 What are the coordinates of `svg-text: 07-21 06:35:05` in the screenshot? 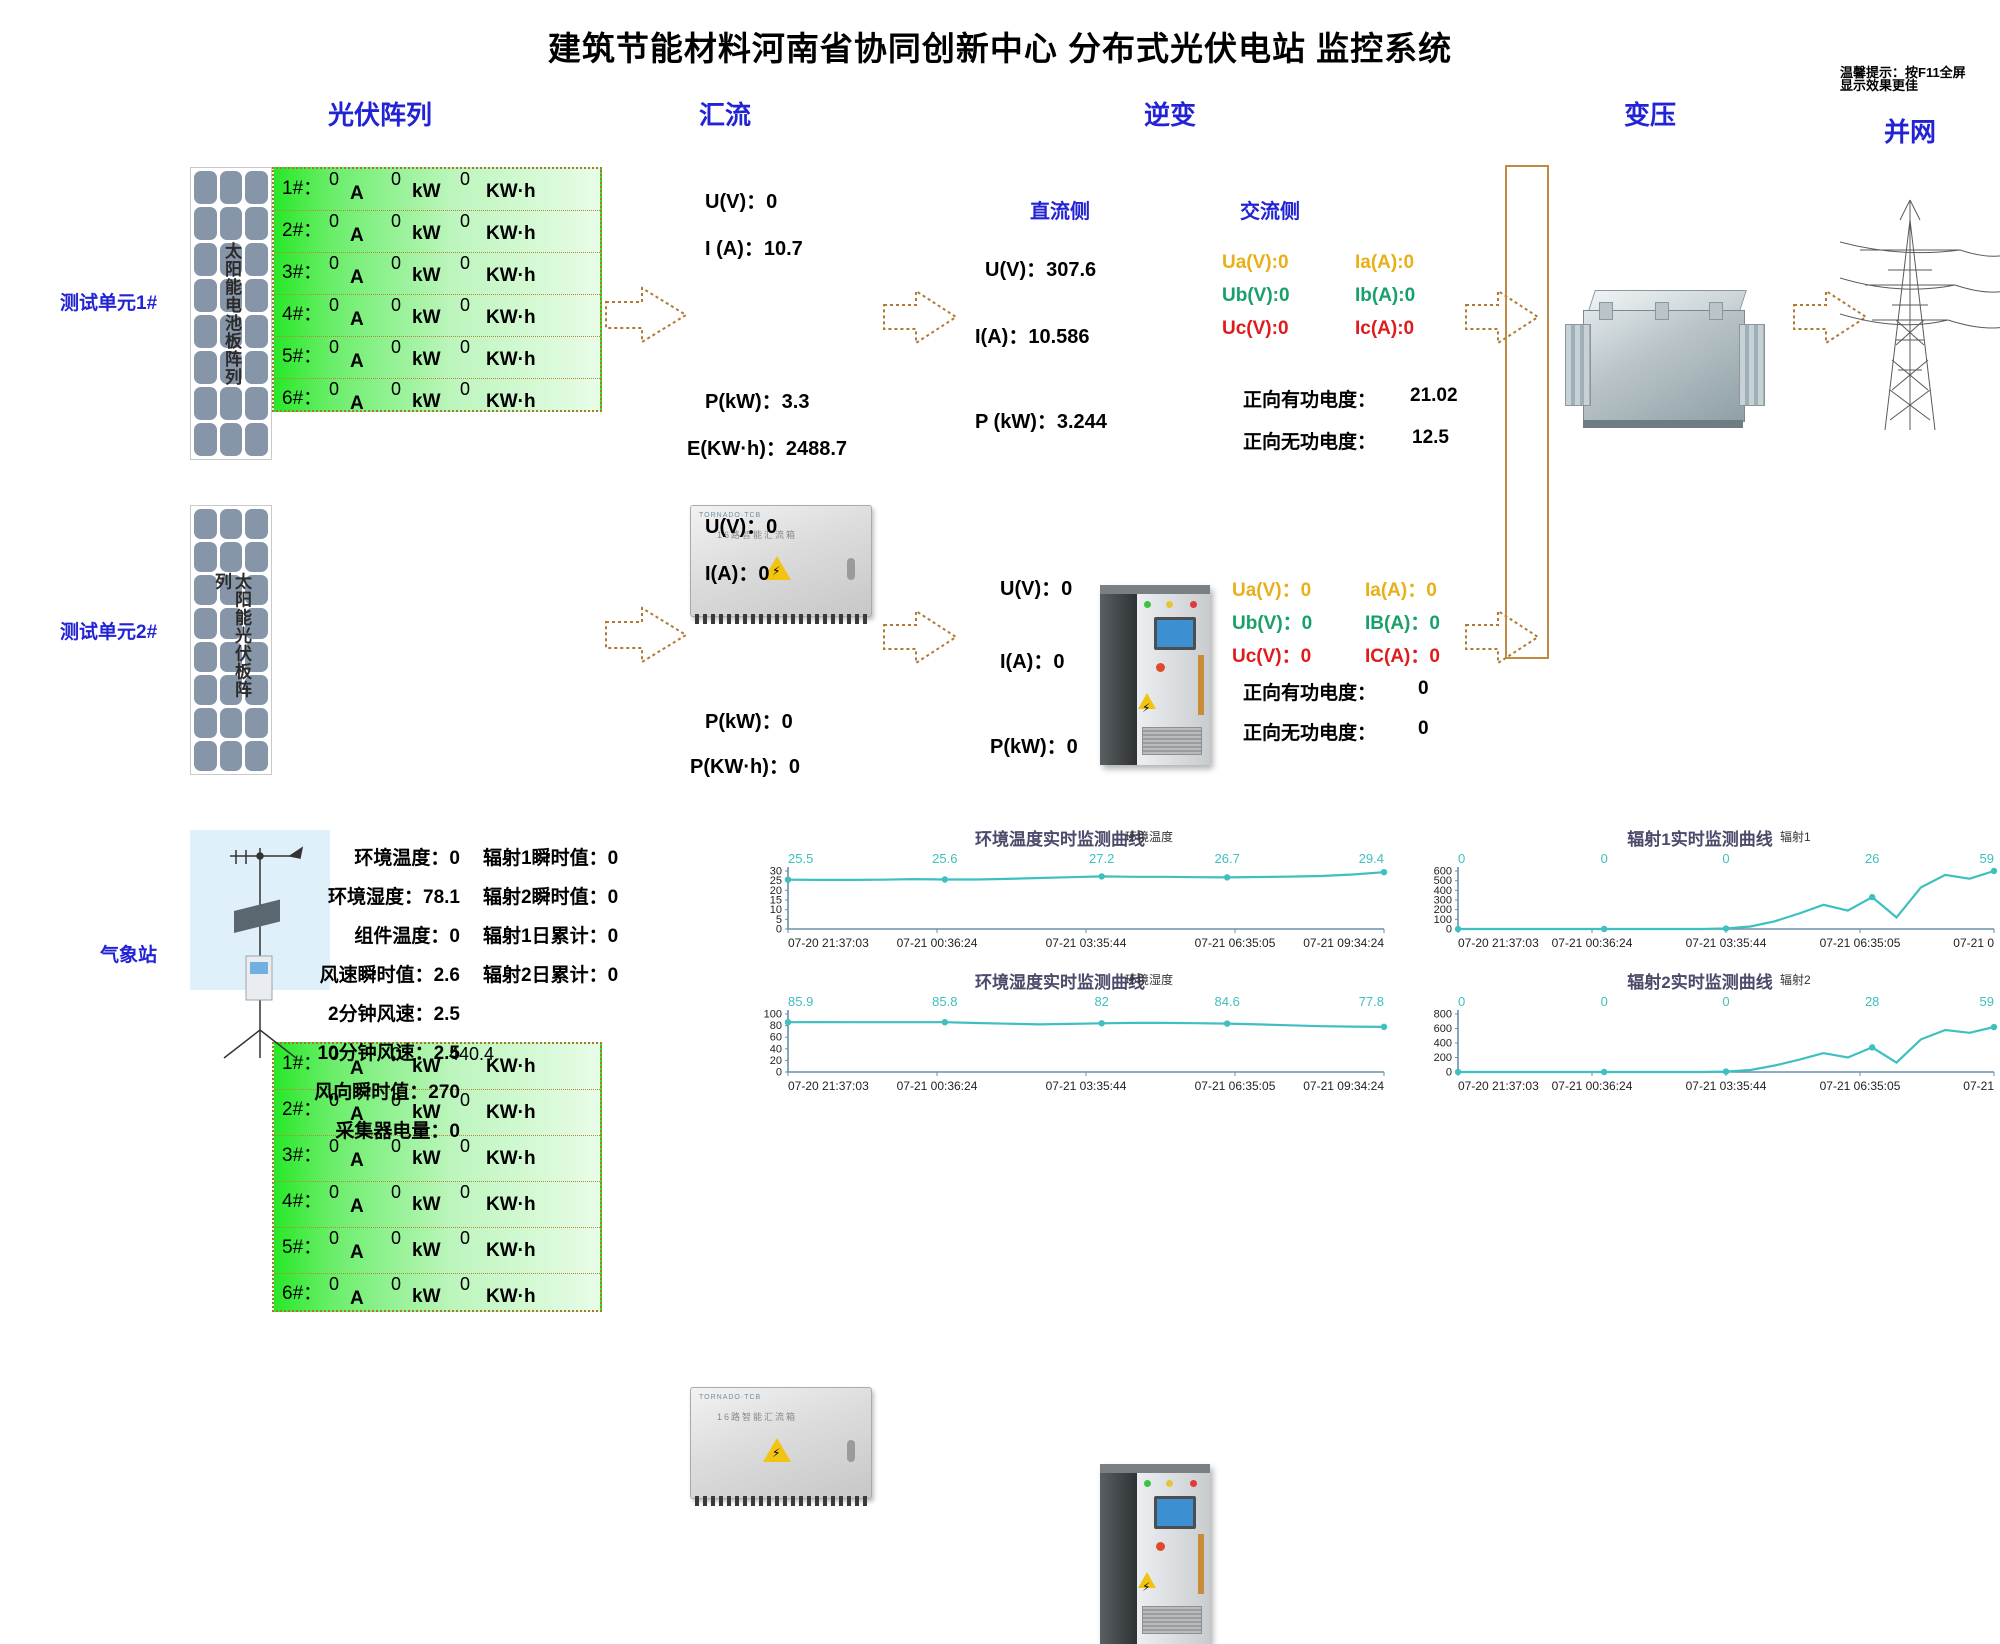 It's located at (1235, 943).